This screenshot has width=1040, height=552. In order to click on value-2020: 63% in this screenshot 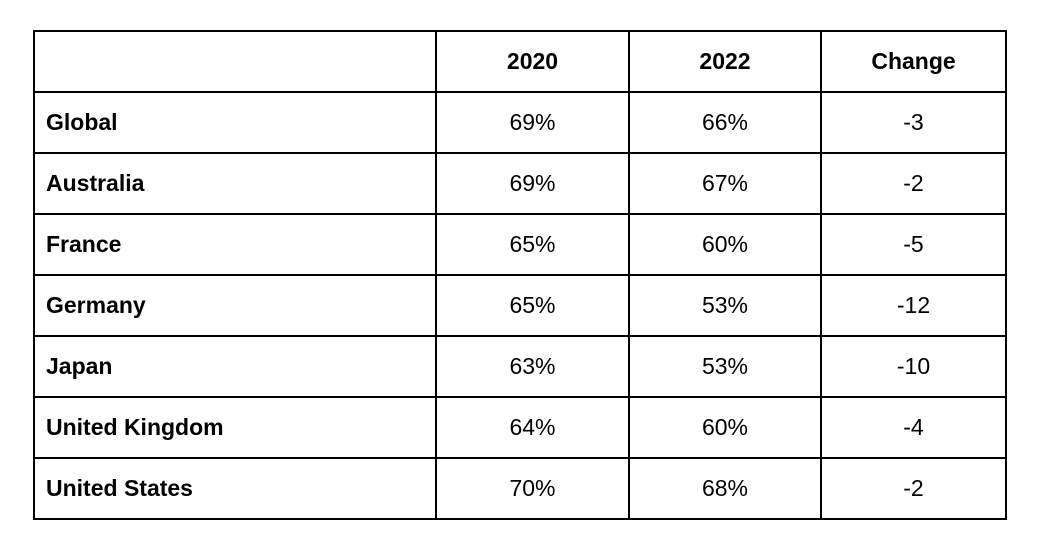, I will do `click(532, 366)`.